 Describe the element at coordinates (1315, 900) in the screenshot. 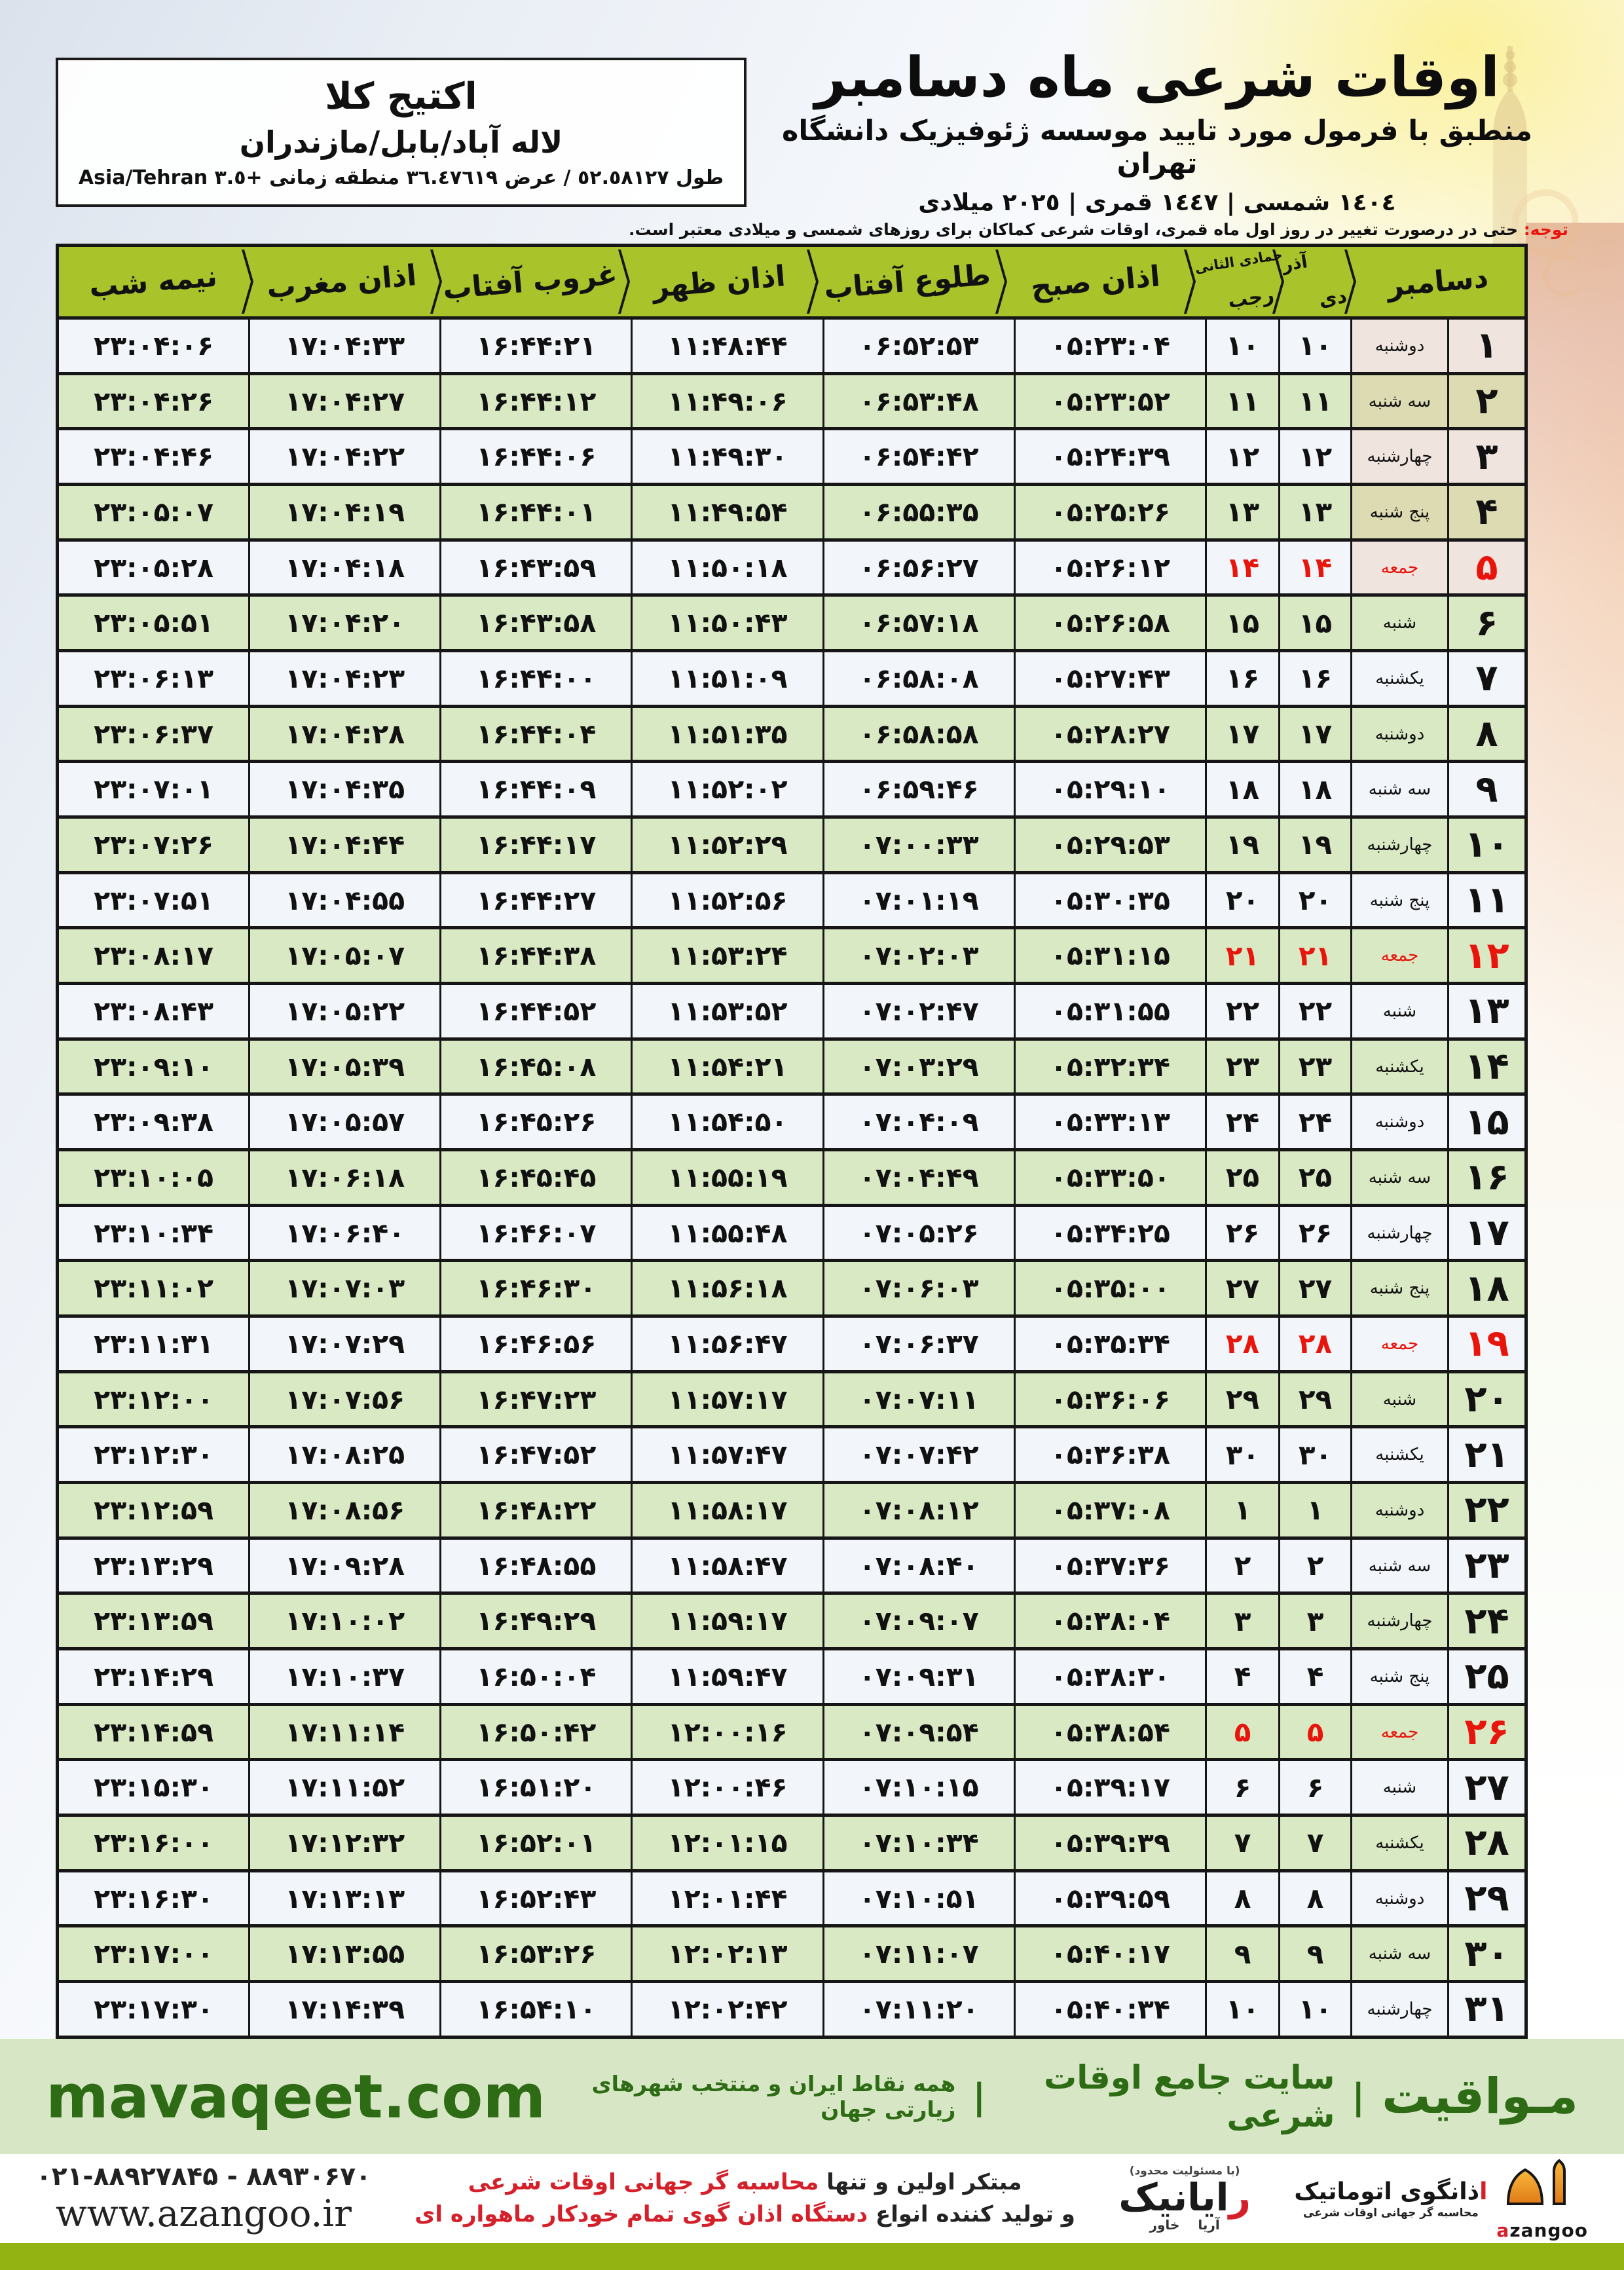

I see `dey-number: ۲۰` at that location.